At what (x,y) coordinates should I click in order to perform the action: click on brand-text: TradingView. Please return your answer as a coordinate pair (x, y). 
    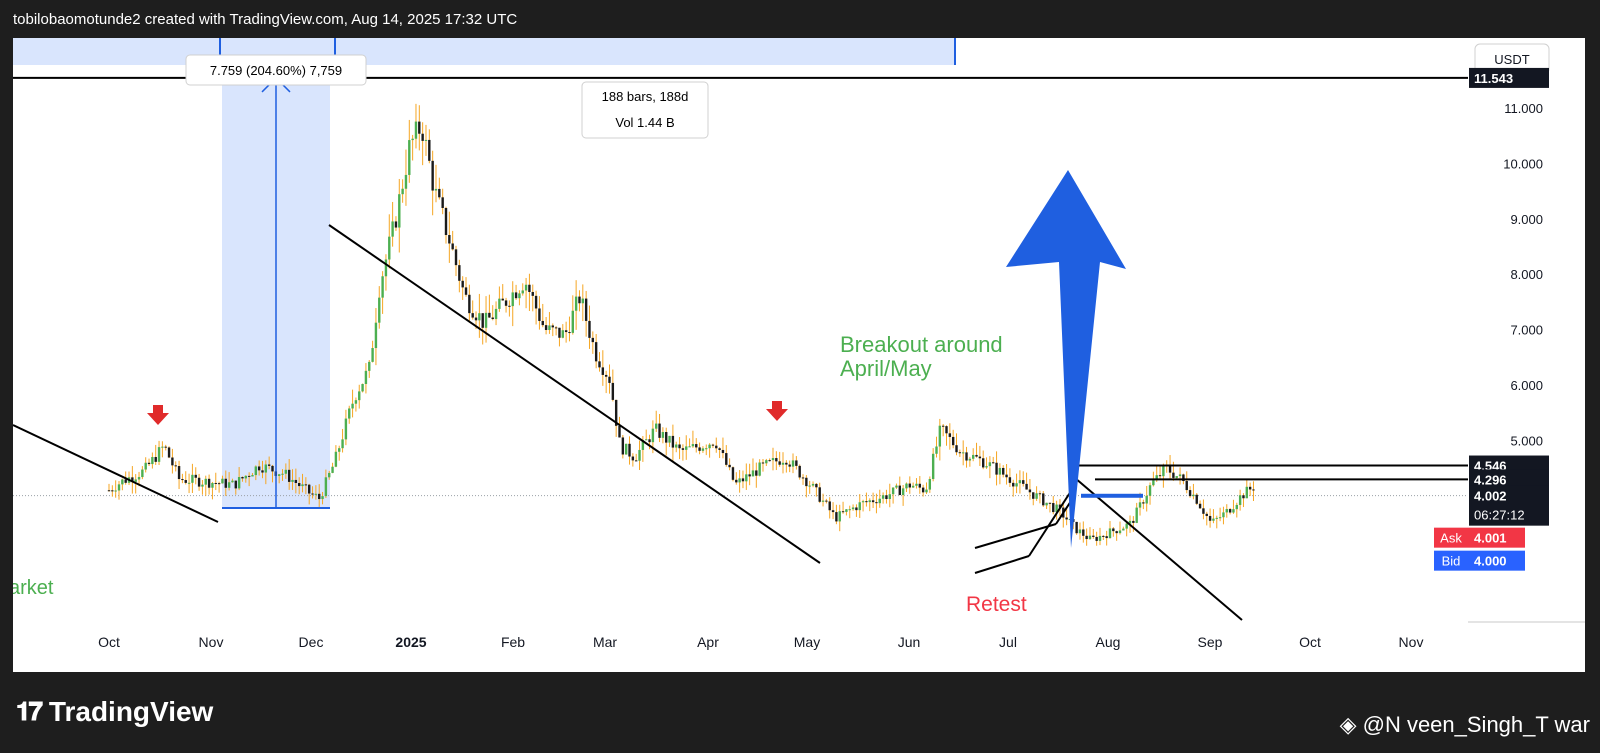
    Looking at the image, I should click on (131, 711).